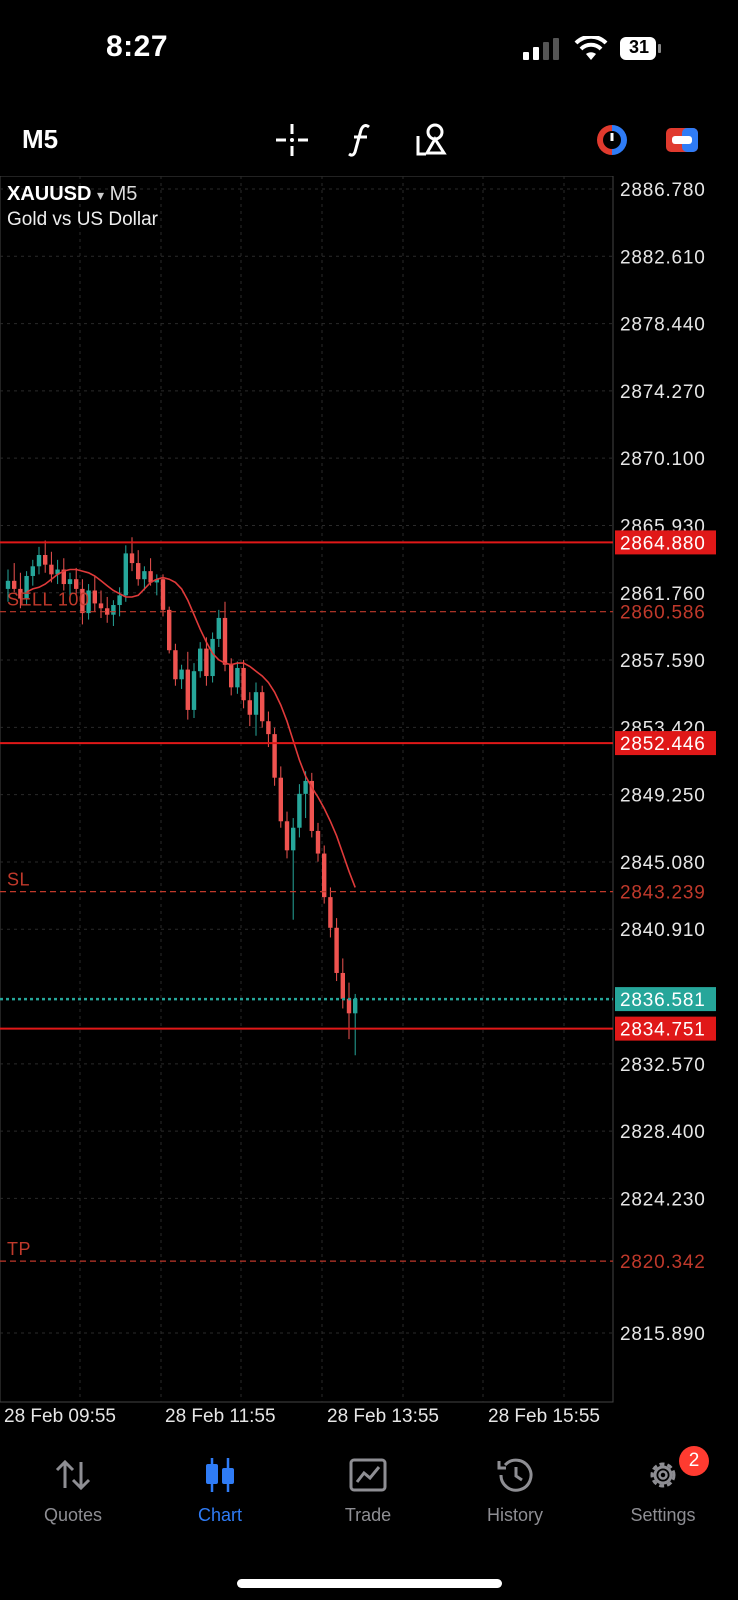 This screenshot has height=1600, width=738. I want to click on battery-icon, so click(640, 48).